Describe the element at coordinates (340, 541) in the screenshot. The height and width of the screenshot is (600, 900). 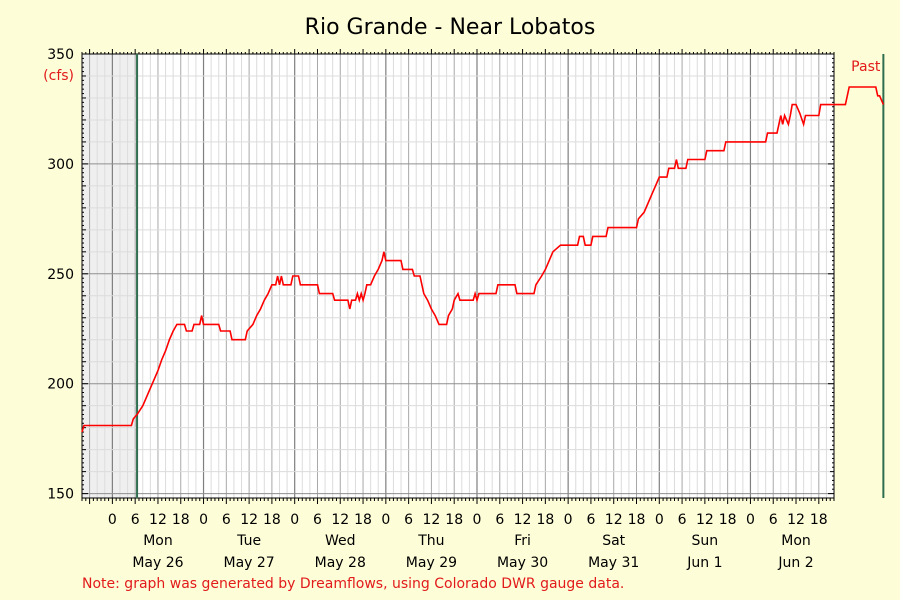
I see `day-label: Wed` at that location.